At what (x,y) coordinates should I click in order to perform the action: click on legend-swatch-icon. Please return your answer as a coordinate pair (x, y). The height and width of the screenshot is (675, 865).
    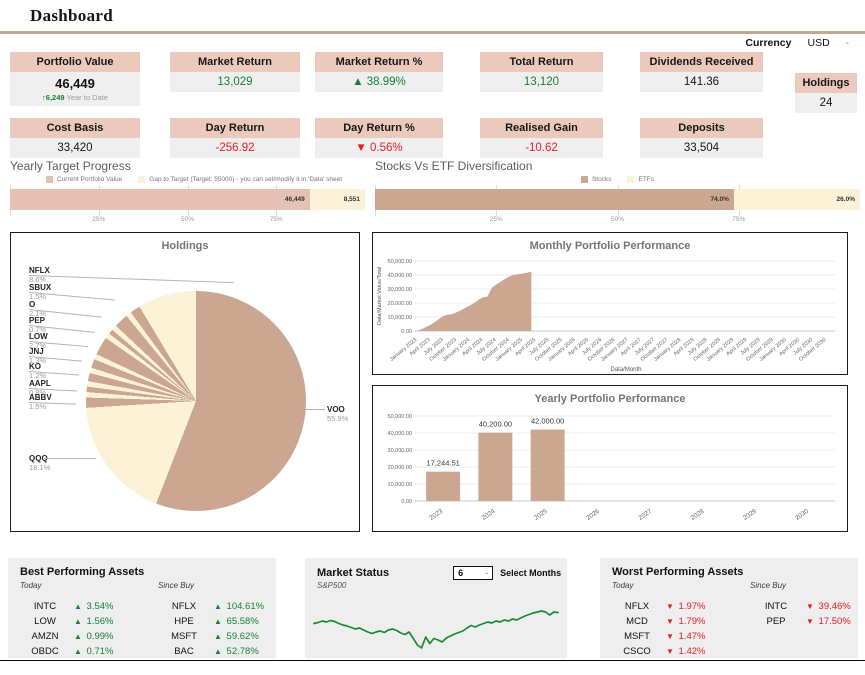
    Looking at the image, I should click on (49, 179).